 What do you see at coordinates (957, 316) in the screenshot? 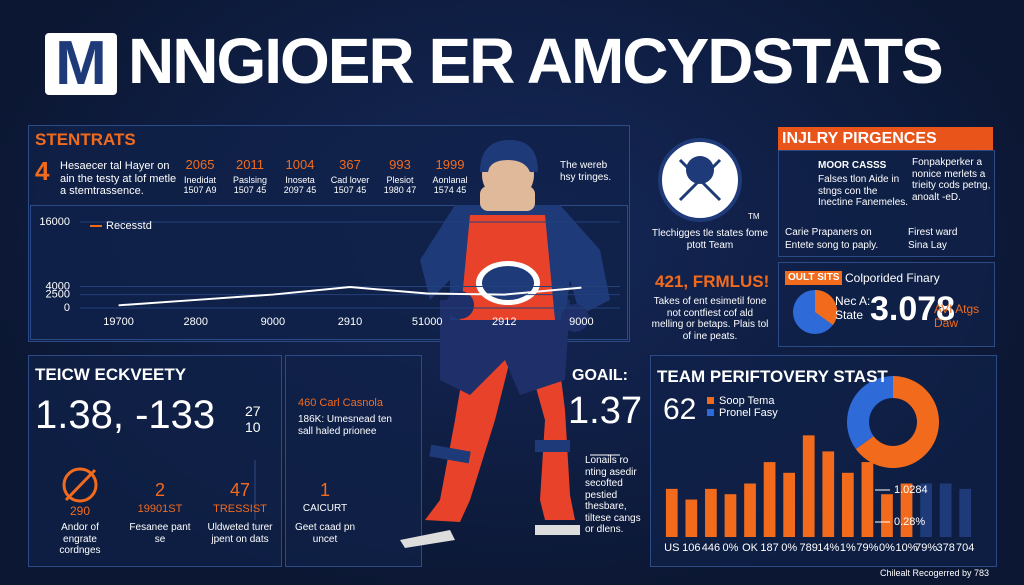
I see `summary-note: AVI Atgs Daw` at bounding box center [957, 316].